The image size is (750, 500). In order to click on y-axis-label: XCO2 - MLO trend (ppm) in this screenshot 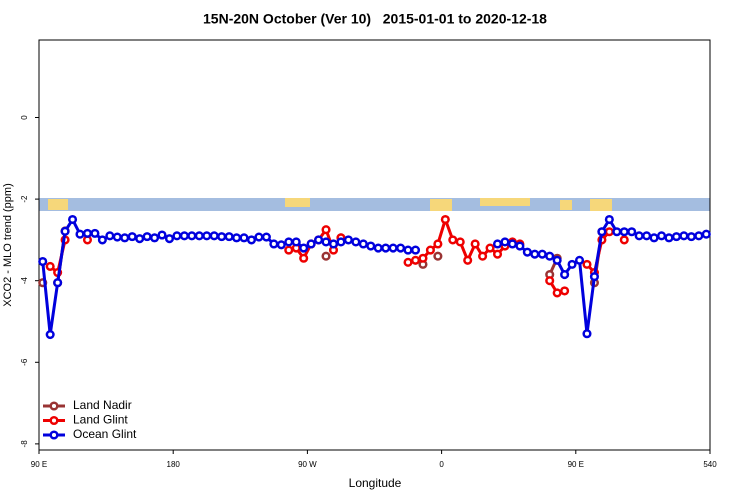, I will do `click(8, 244)`.